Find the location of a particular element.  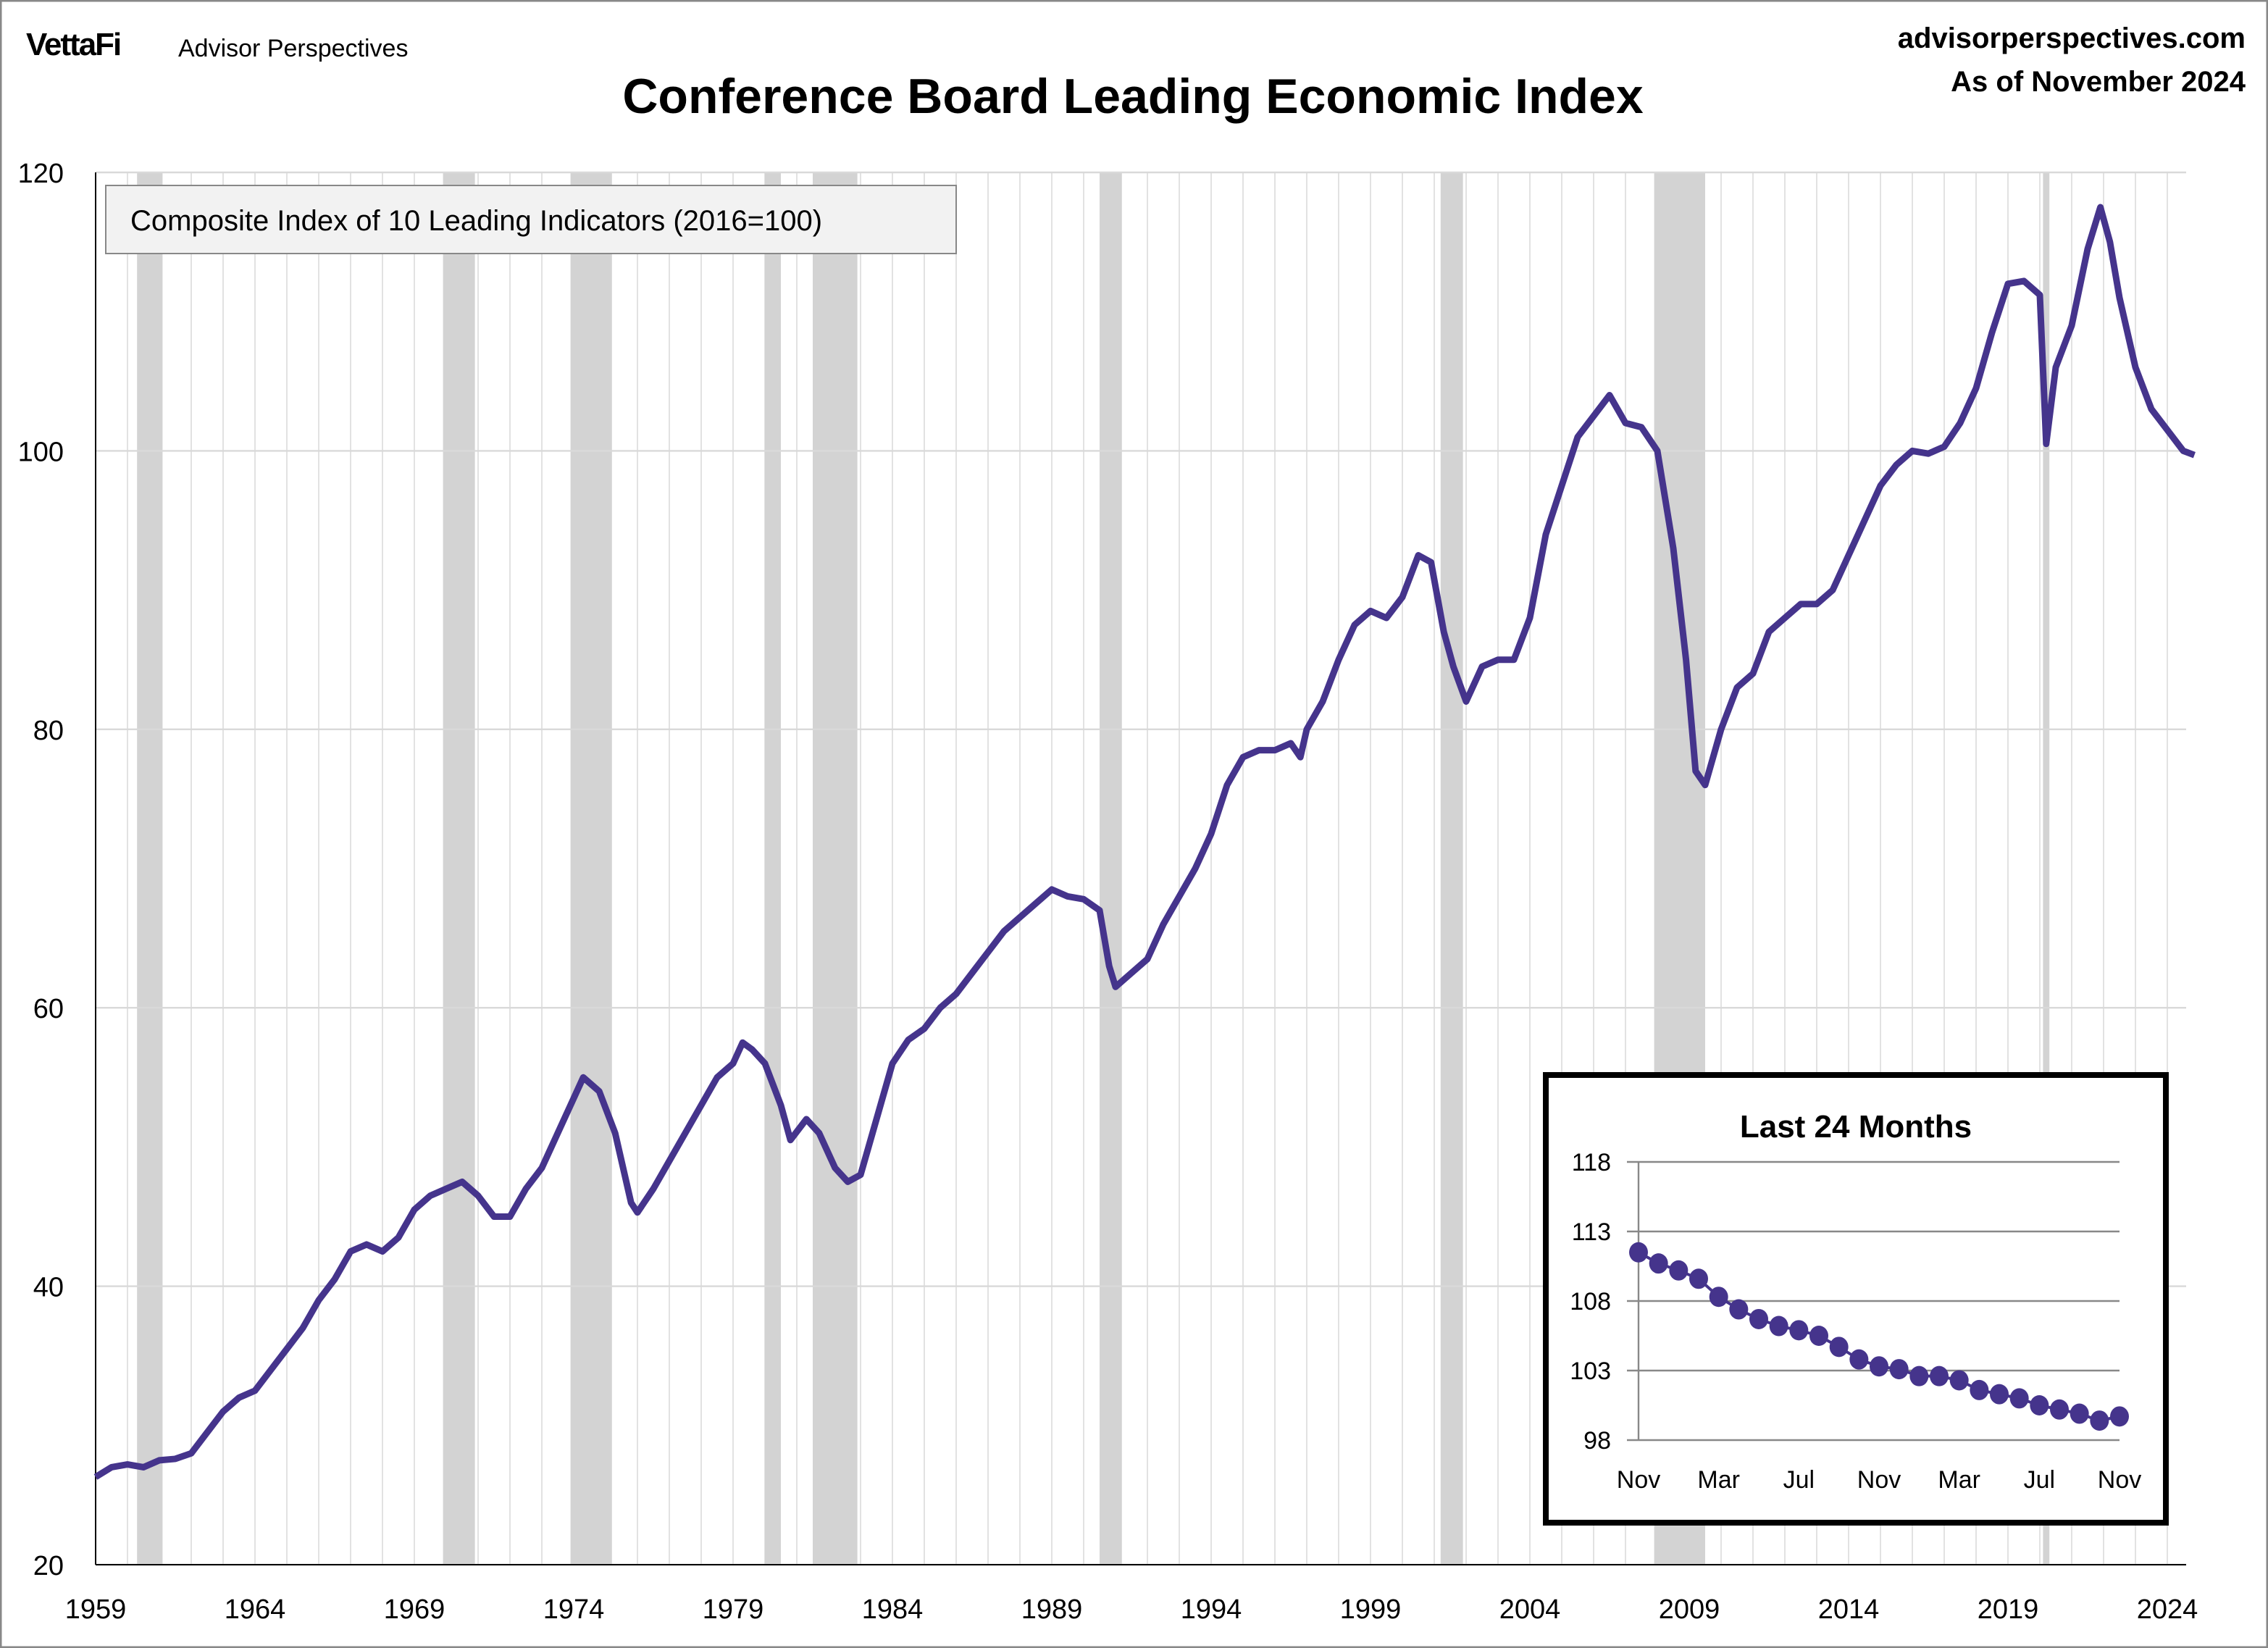

x-tick-label: 2004 is located at coordinates (1530, 1609).